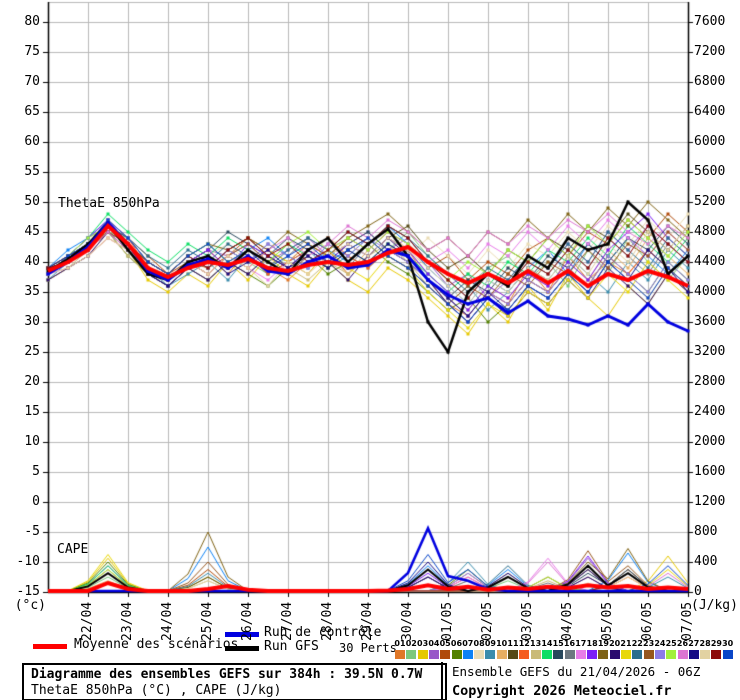  I want to click on run-info: Ensemble GEFS du 21/04/2026 - 06Z, so click(576, 671).